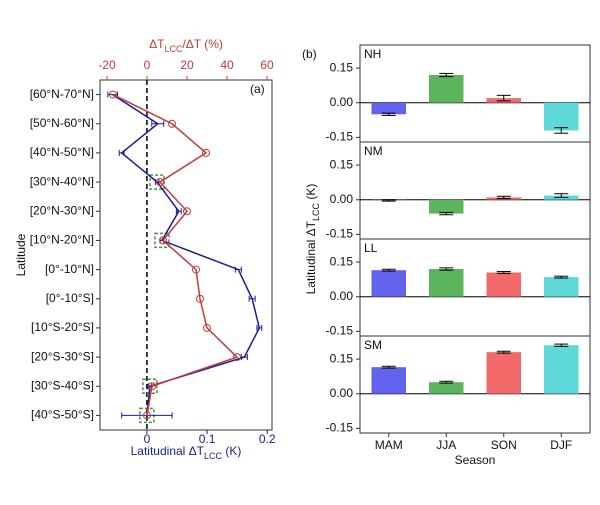  What do you see at coordinates (389, 445) in the screenshot?
I see `x-tick-label: MAM` at bounding box center [389, 445].